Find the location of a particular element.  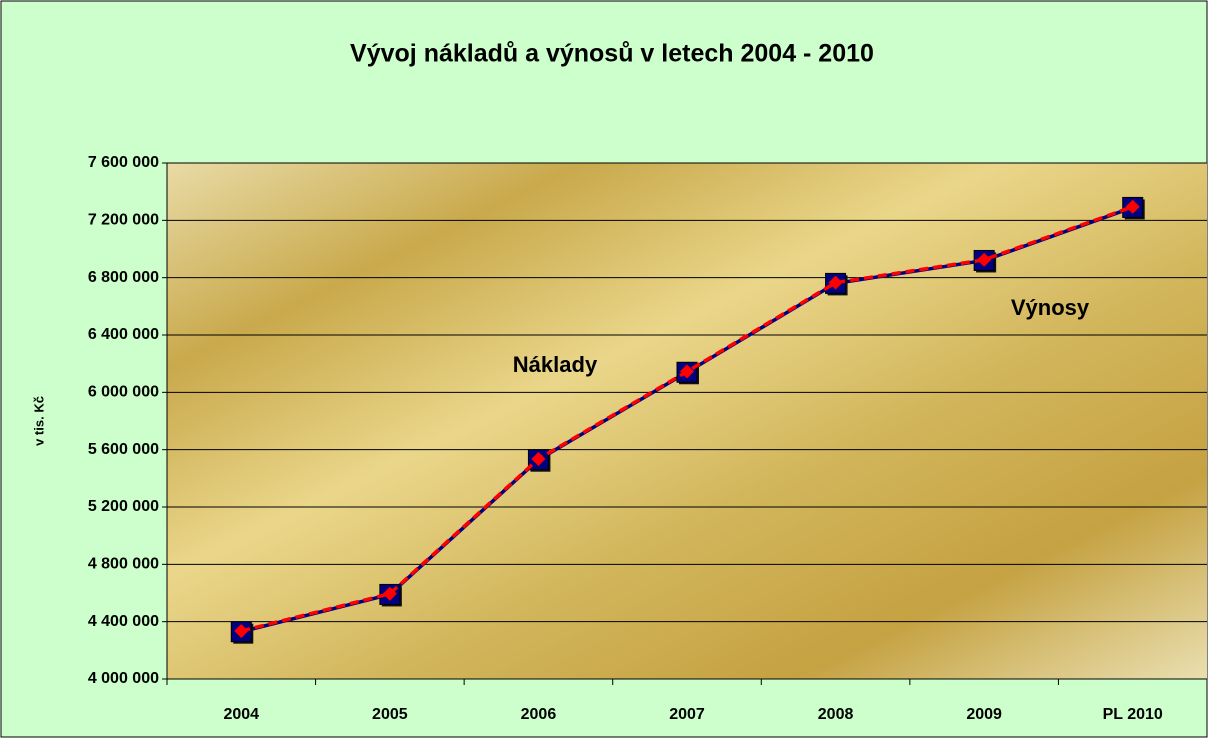

y-tick-label: 6 000 000 is located at coordinates (123, 392).